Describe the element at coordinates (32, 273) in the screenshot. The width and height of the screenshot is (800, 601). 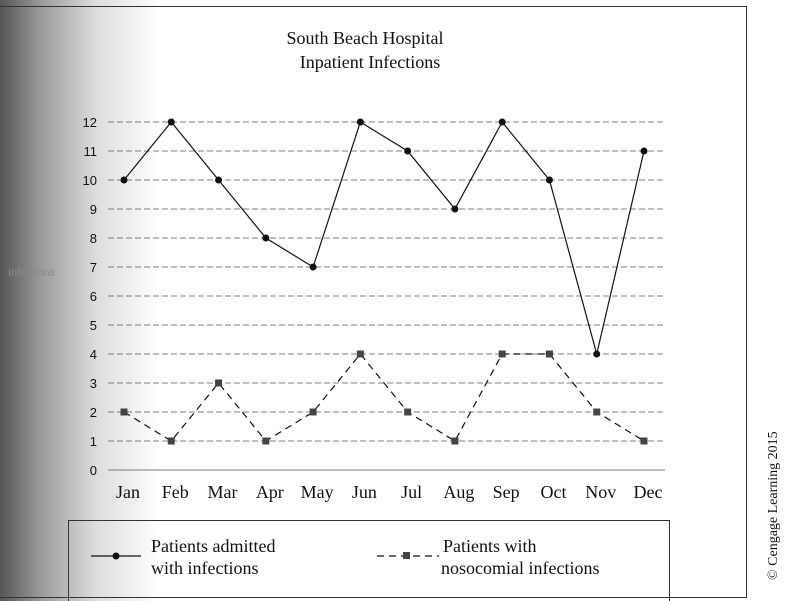
I see `y-axis-label: Infections` at that location.